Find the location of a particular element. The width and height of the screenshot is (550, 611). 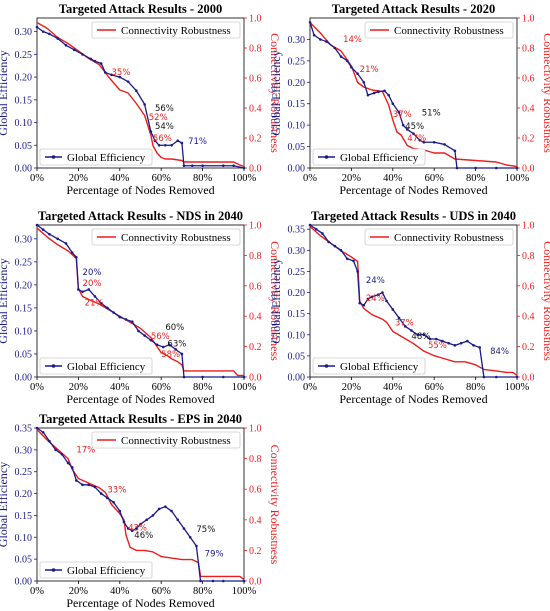

annotation-label: 21% is located at coordinates (369, 70).